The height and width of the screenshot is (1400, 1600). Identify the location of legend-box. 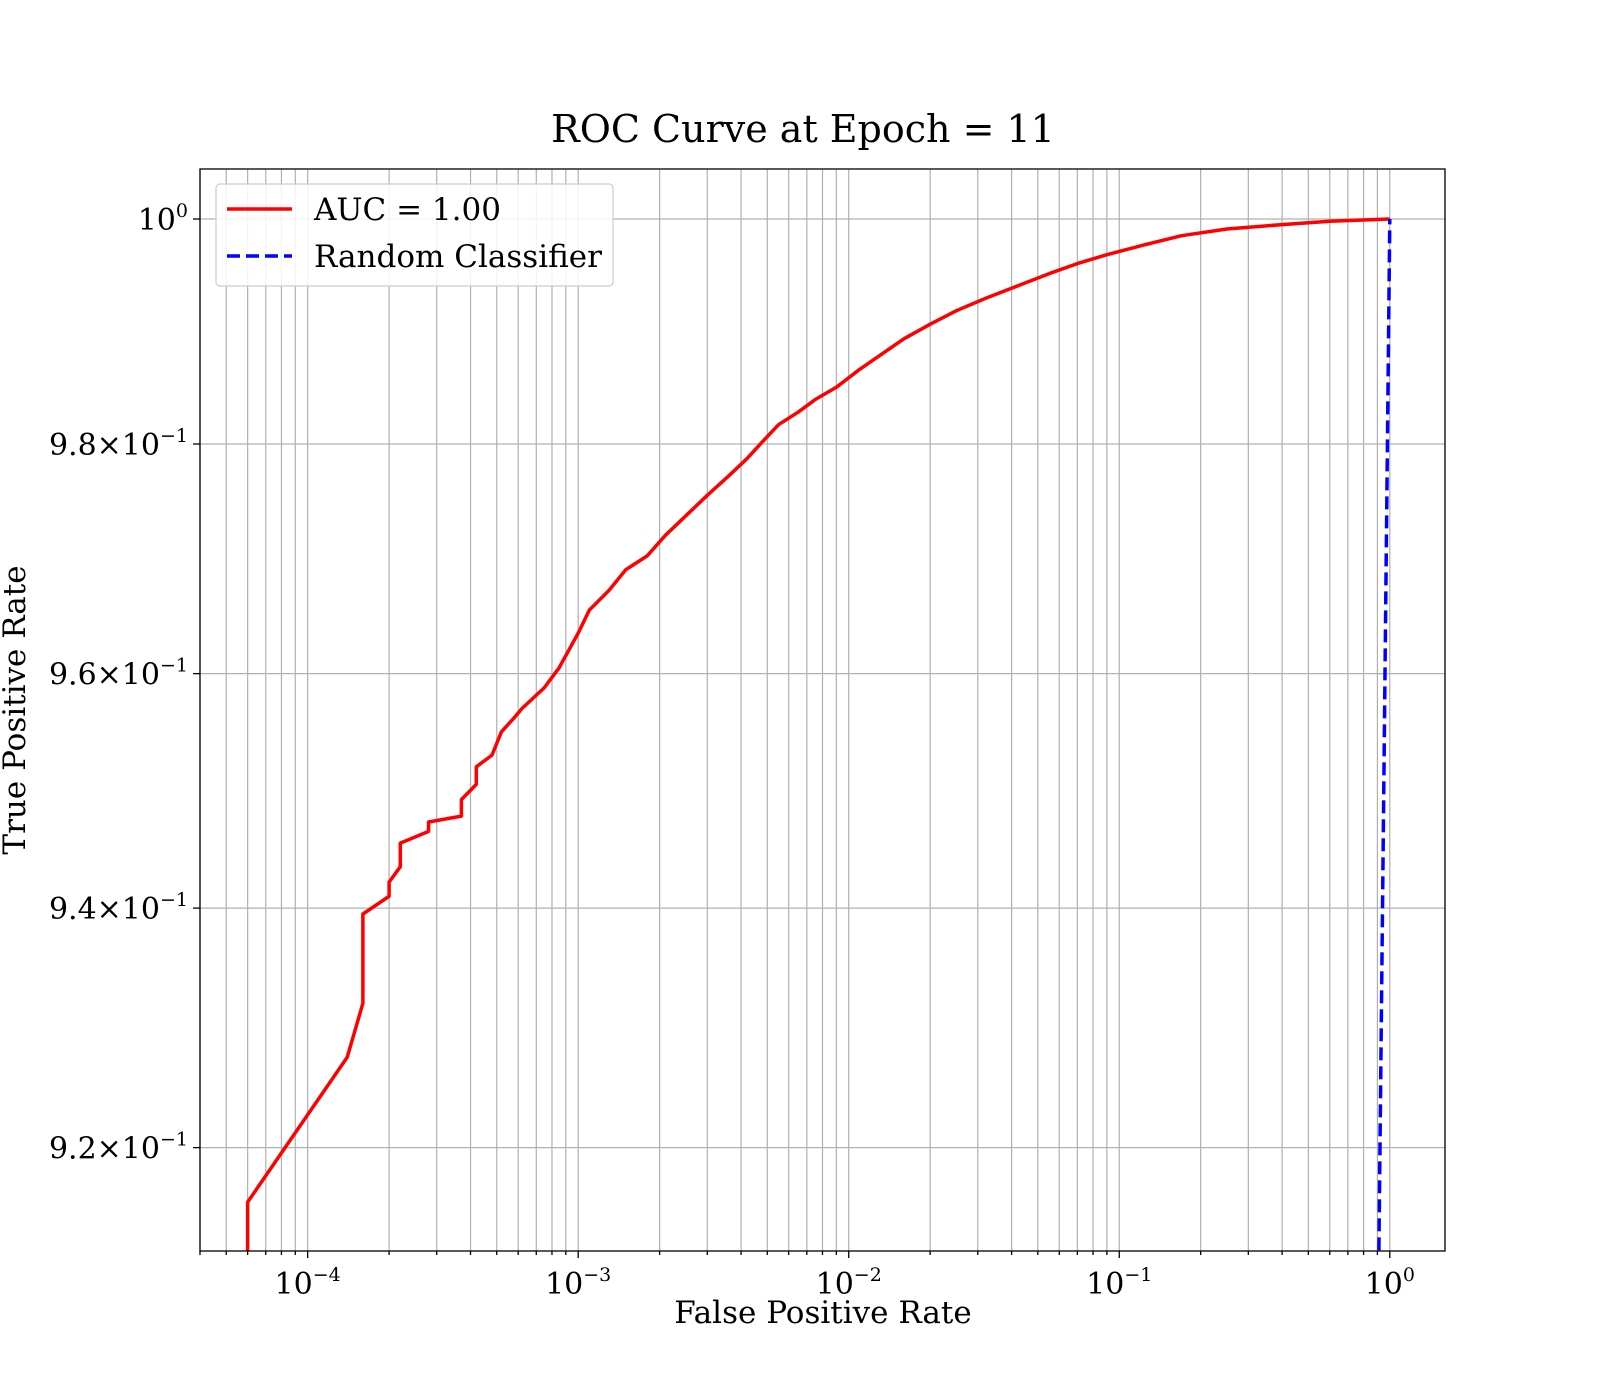
(414, 235).